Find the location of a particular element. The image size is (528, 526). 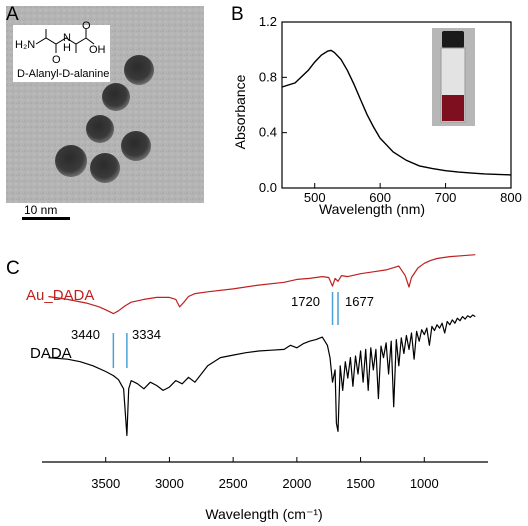

x-tick-label: 600 is located at coordinates (380, 197).